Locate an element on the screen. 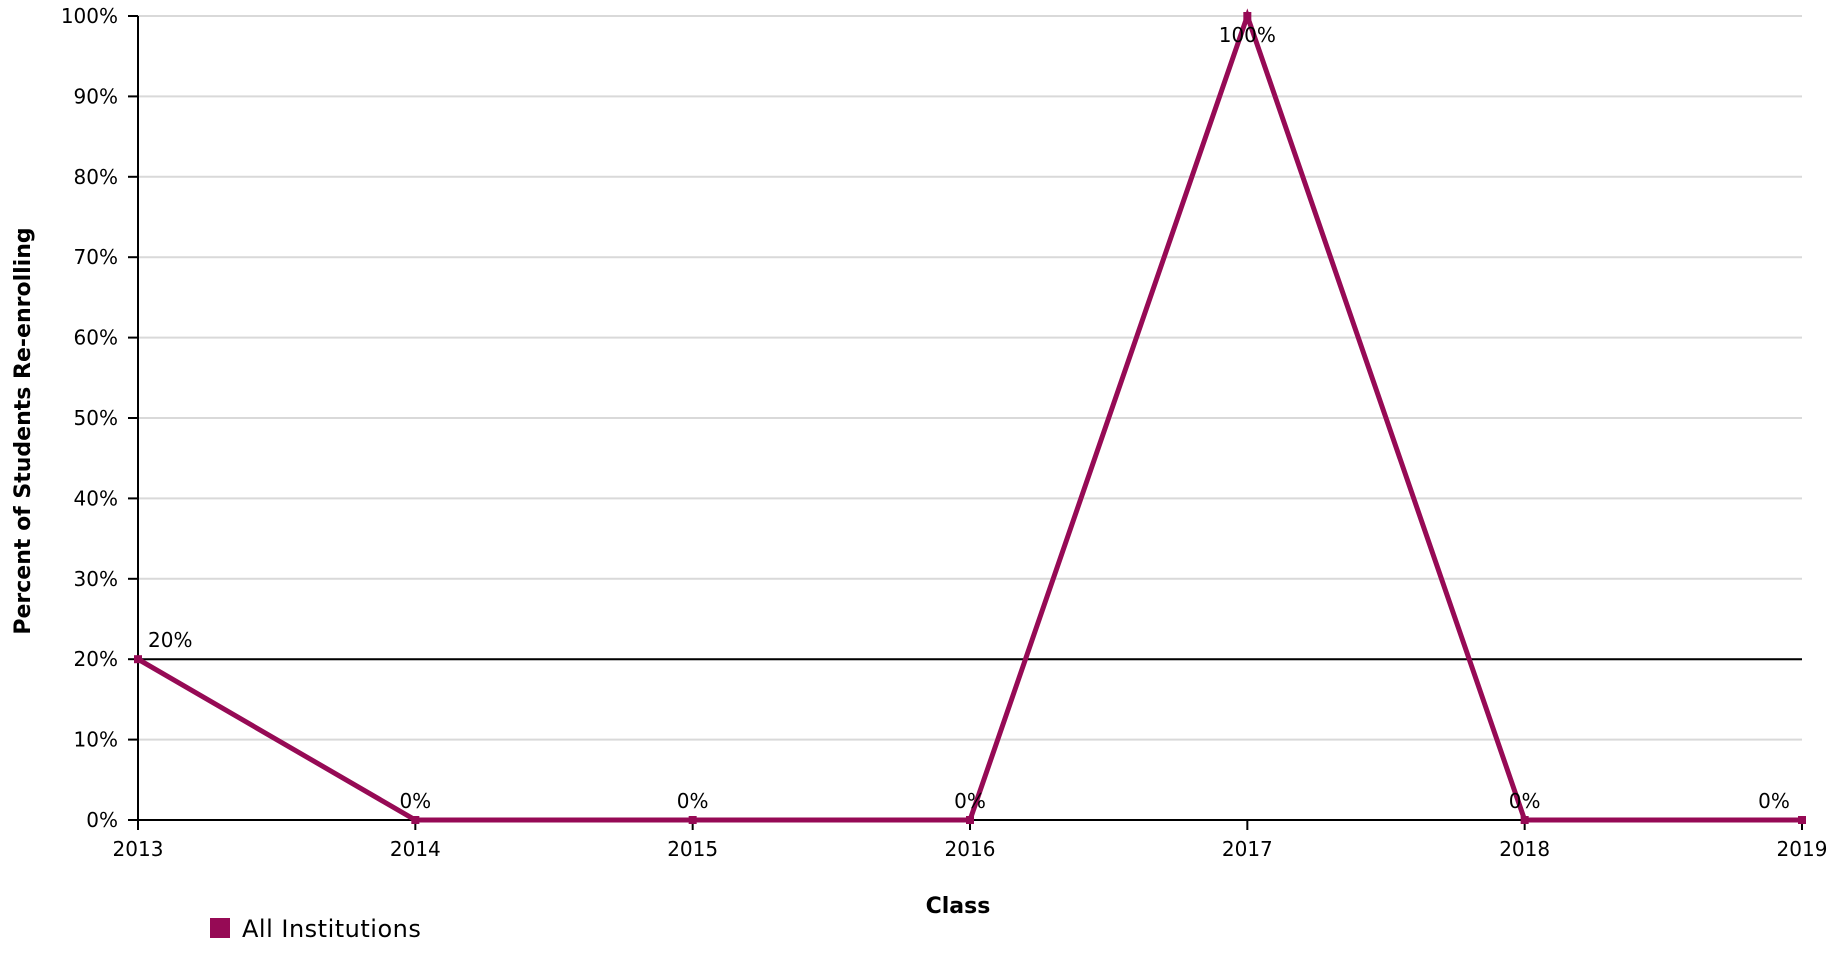  data-label: 20% is located at coordinates (170, 640).